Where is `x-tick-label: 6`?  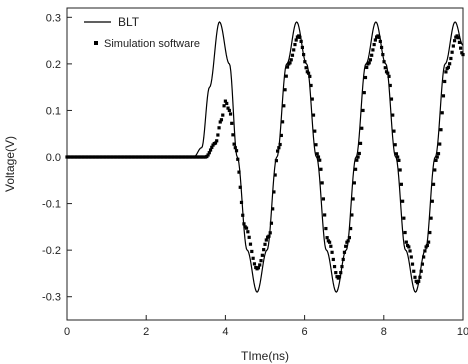 x-tick-label: 6 is located at coordinates (305, 332).